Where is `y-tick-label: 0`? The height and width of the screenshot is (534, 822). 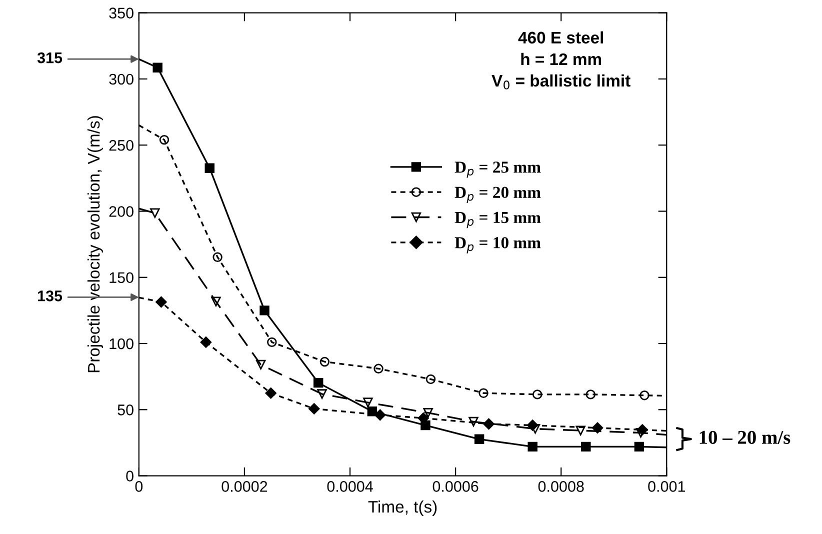 y-tick-label: 0 is located at coordinates (130, 476).